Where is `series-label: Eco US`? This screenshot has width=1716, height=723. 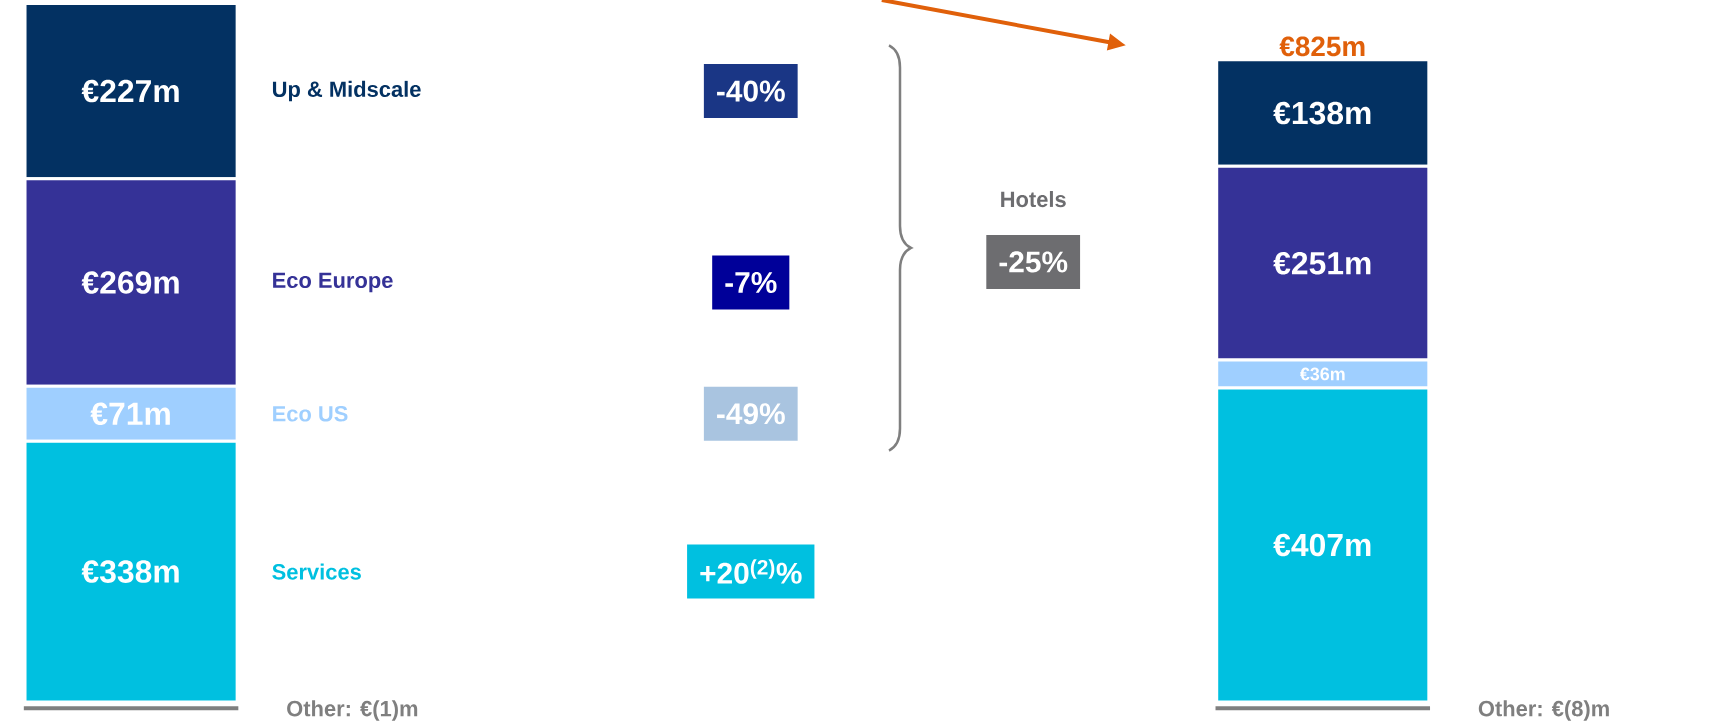 series-label: Eco US is located at coordinates (310, 413).